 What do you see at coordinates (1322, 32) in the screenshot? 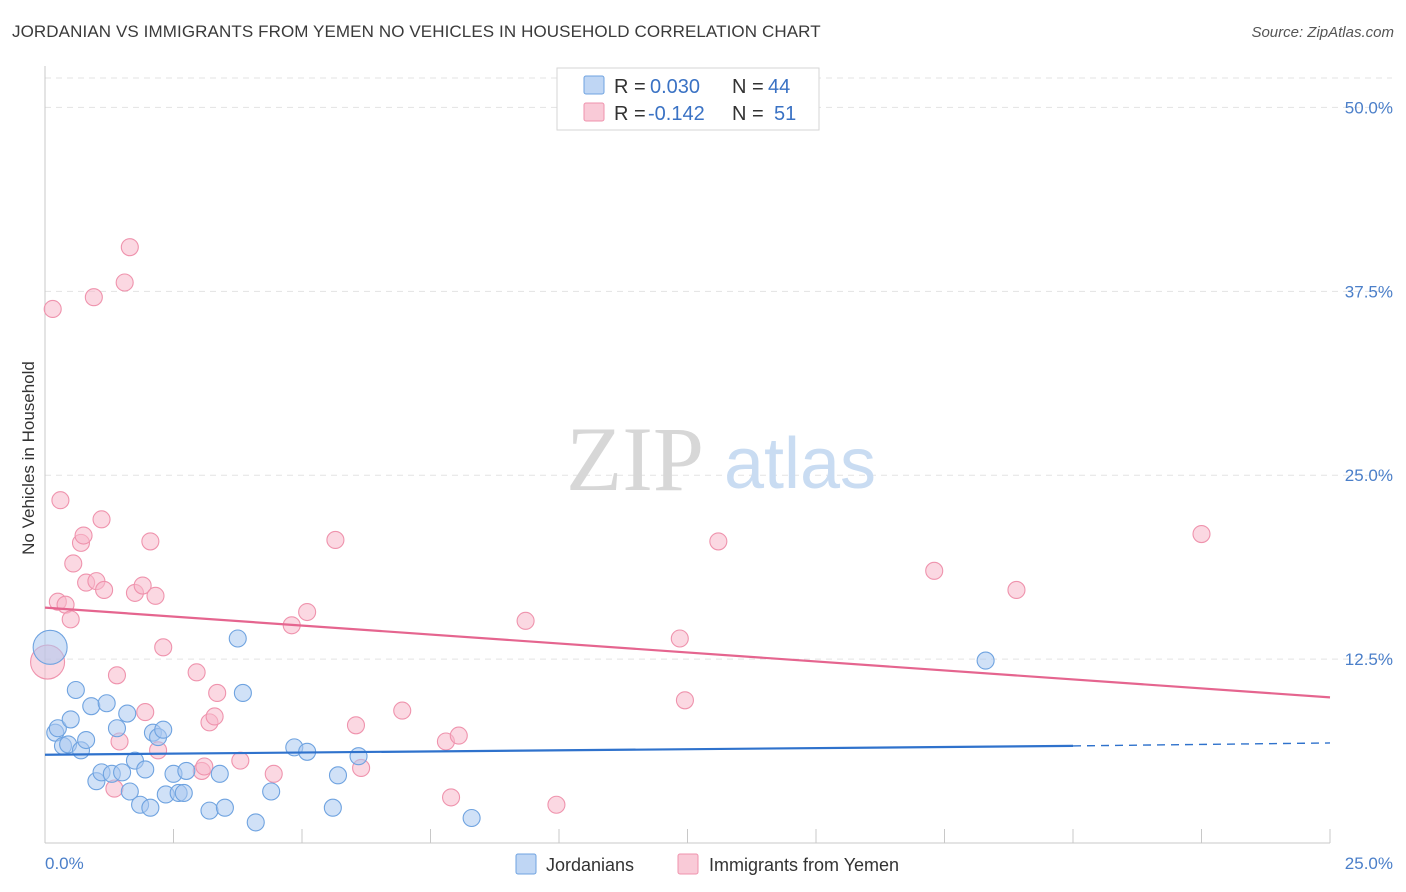
I see `source-label: Source: ZipAtlas.com` at bounding box center [1322, 32].